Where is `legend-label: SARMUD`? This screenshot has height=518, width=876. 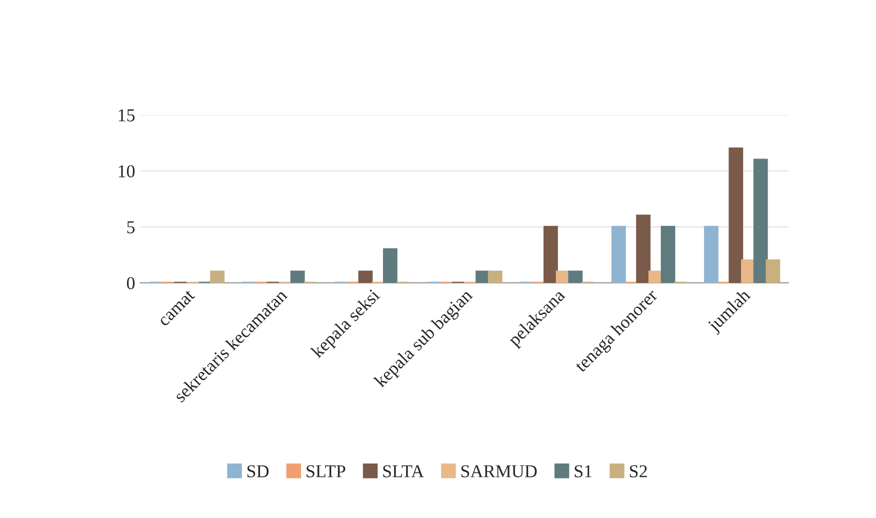 legend-label: SARMUD is located at coordinates (499, 471).